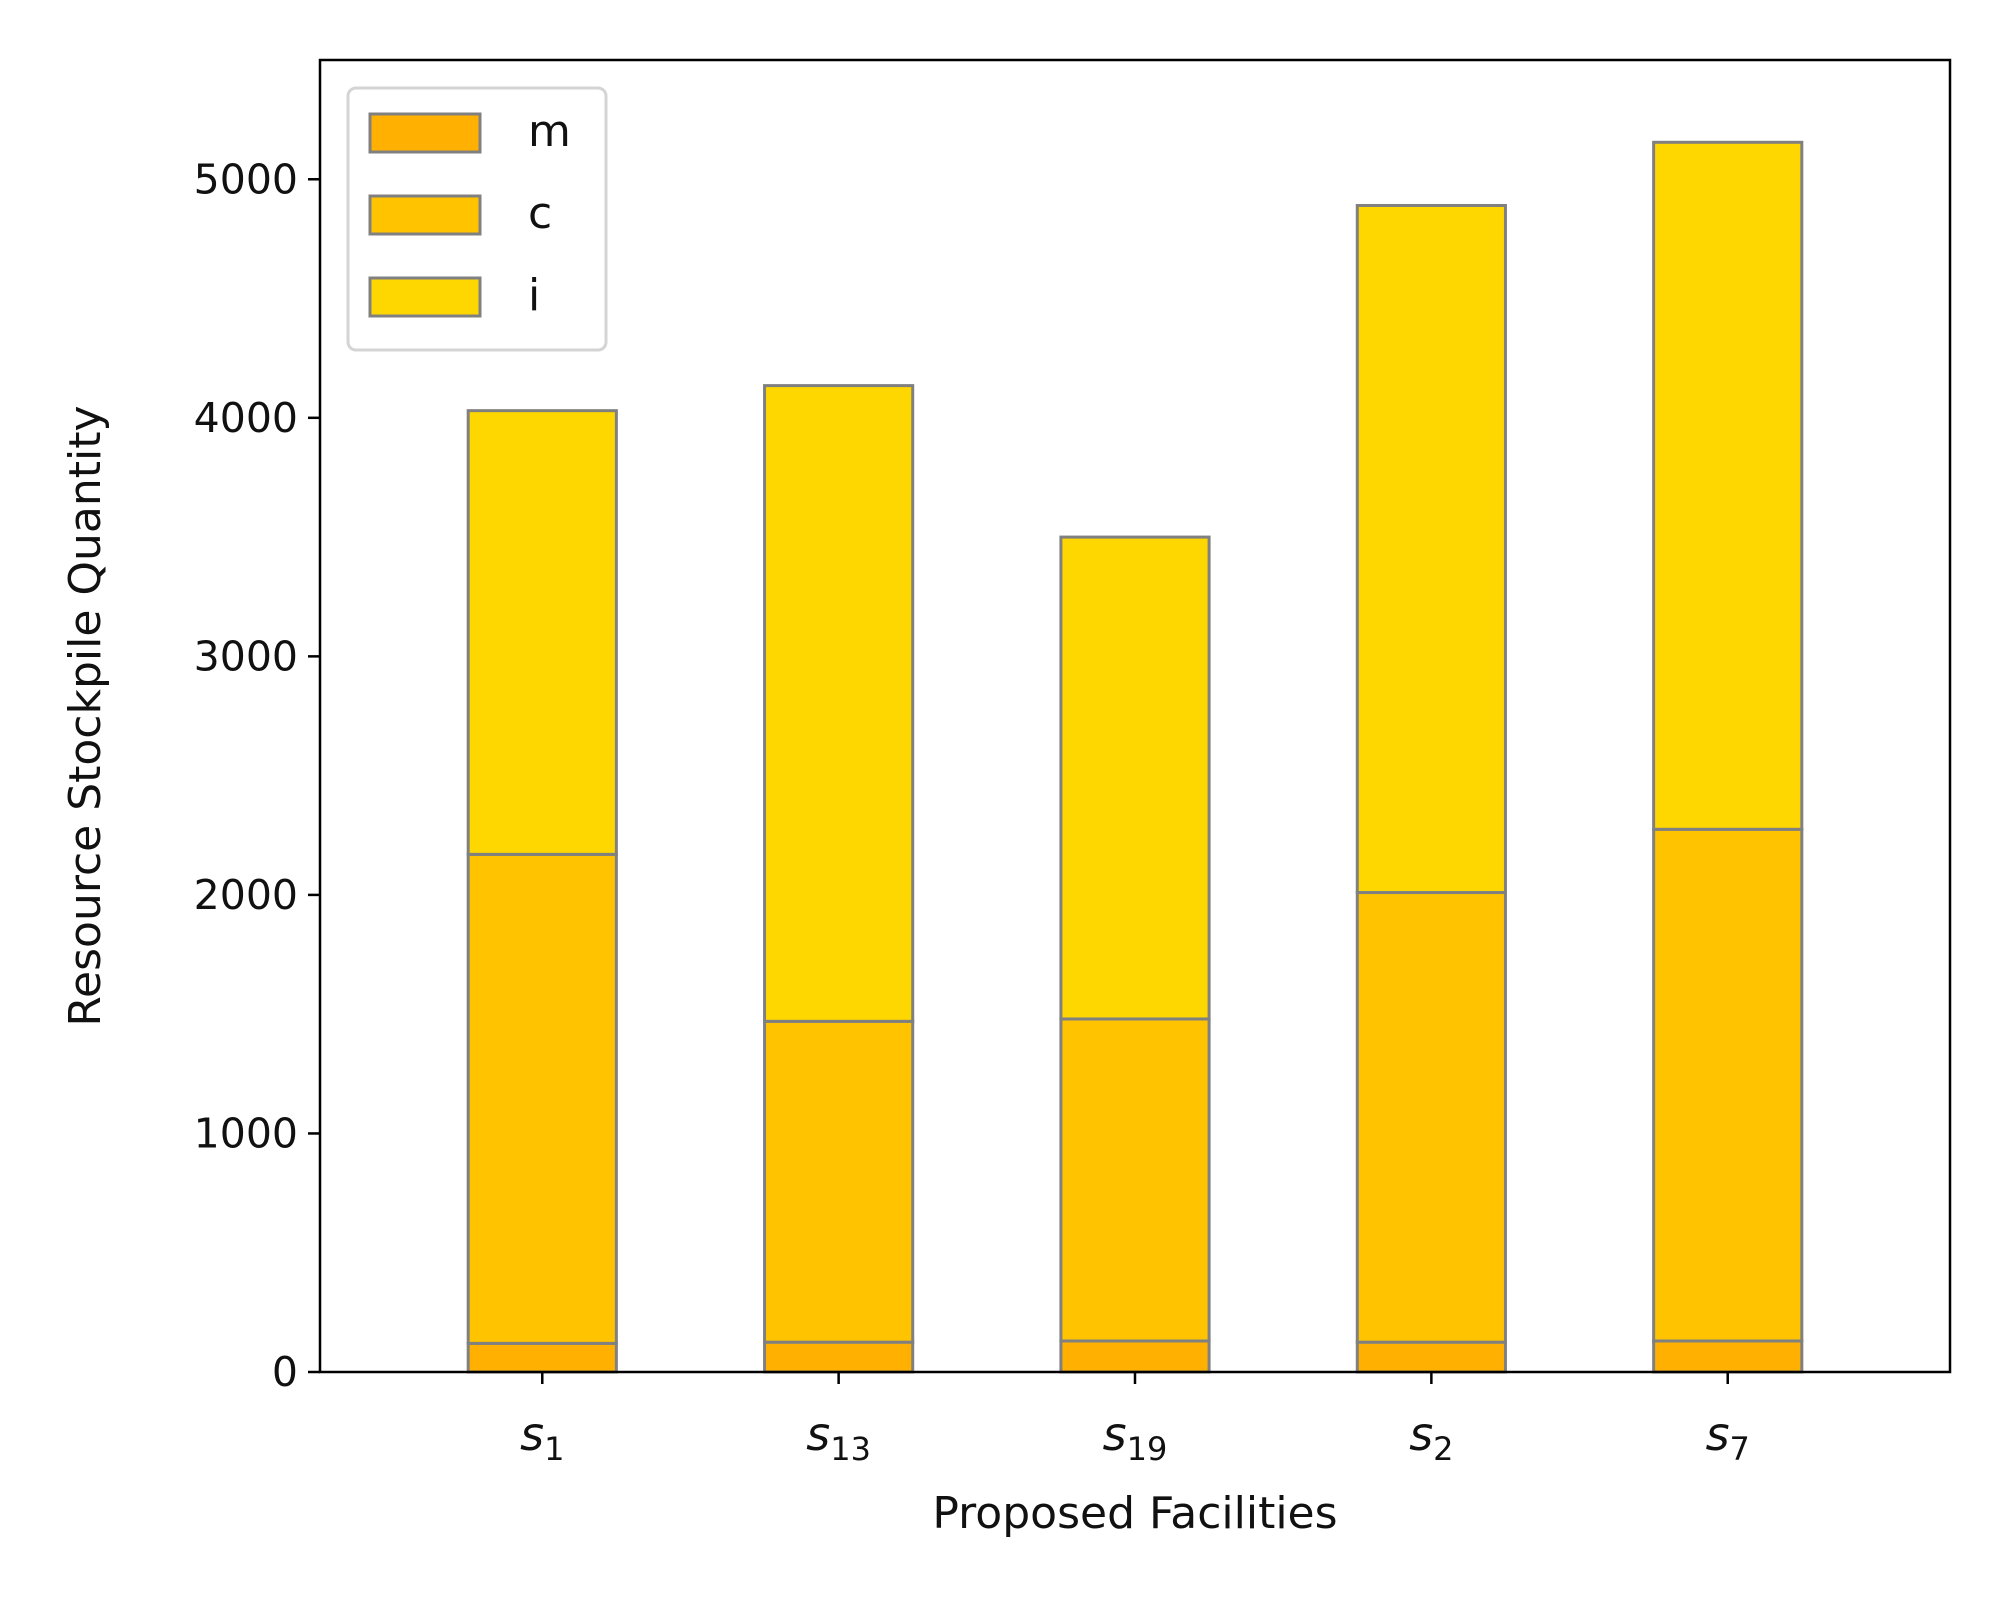  I want to click on x-axis: s1 s13 s19 s2 s7, so click(1135, 1420).